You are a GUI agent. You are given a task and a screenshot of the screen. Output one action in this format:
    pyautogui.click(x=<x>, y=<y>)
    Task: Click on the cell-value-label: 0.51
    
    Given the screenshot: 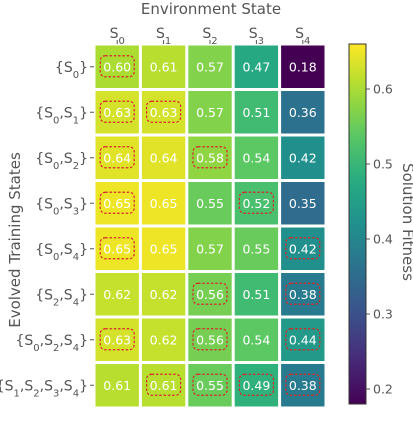 What is the action you would take?
    pyautogui.click(x=256, y=112)
    